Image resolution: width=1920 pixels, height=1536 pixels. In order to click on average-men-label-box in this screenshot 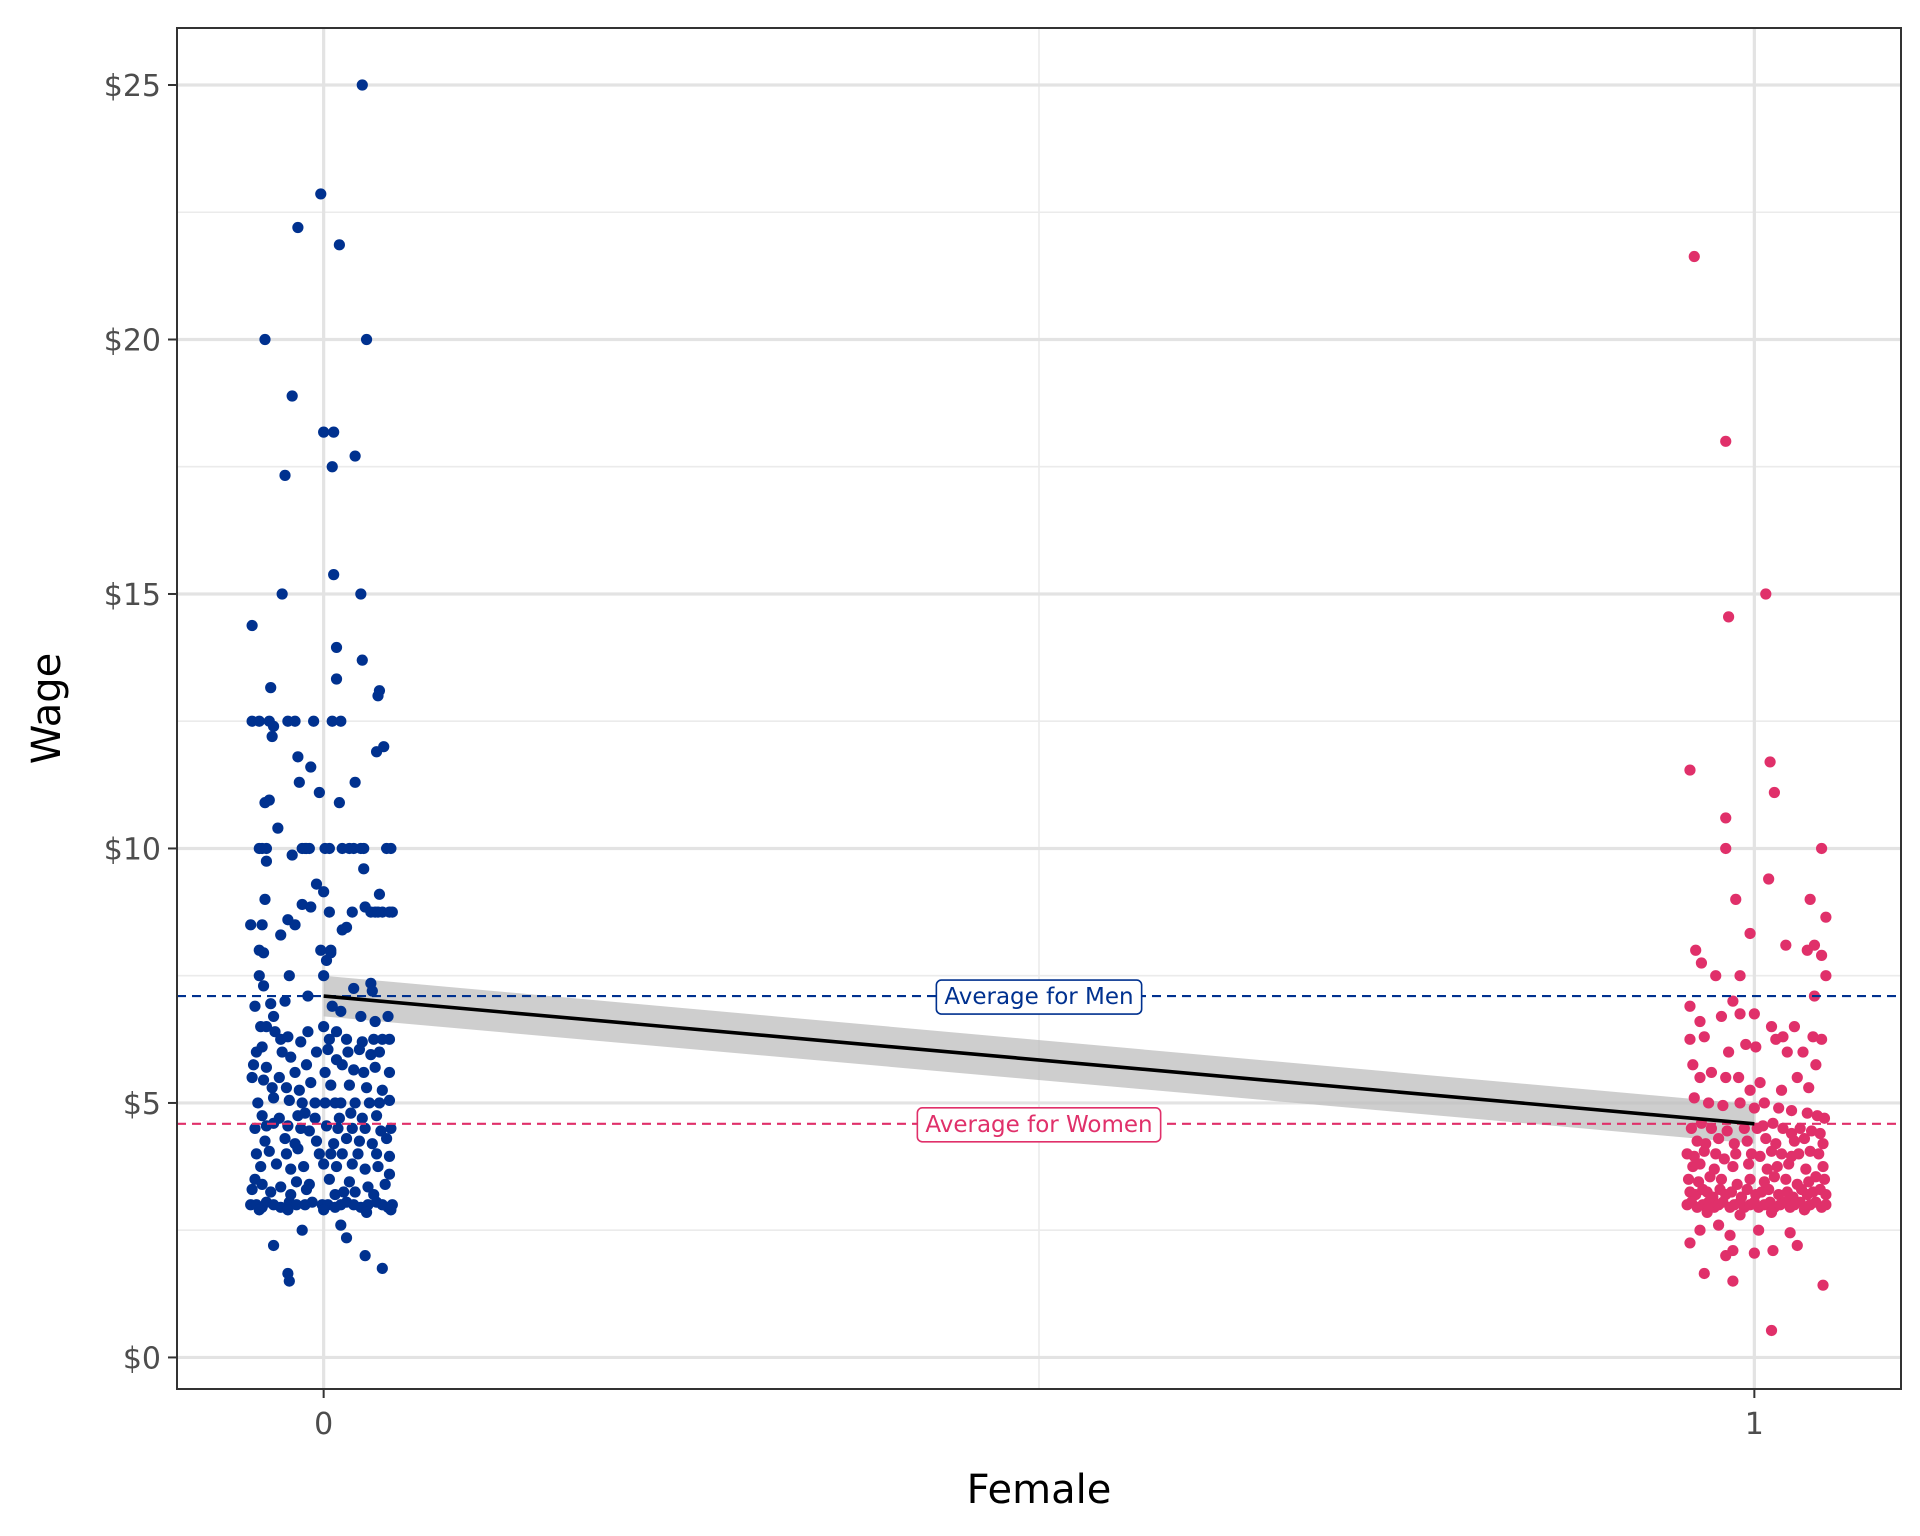, I will do `click(1039, 997)`.